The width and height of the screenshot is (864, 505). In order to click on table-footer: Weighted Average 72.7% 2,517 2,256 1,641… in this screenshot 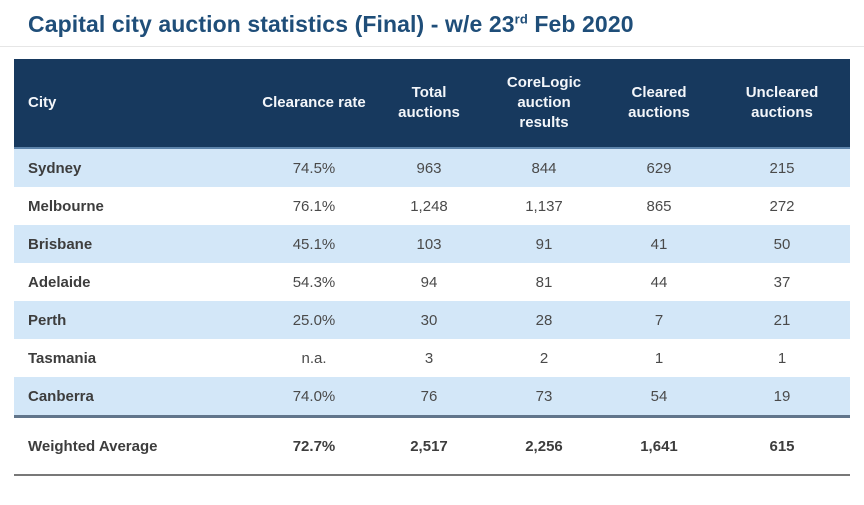, I will do `click(432, 445)`.